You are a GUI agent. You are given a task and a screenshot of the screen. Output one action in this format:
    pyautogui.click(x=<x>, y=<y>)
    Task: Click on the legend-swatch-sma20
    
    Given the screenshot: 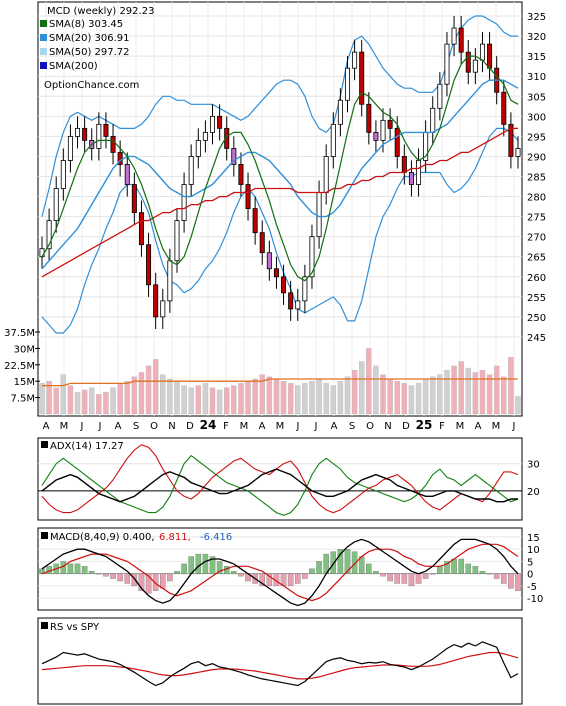 What is the action you would take?
    pyautogui.click(x=43, y=37)
    